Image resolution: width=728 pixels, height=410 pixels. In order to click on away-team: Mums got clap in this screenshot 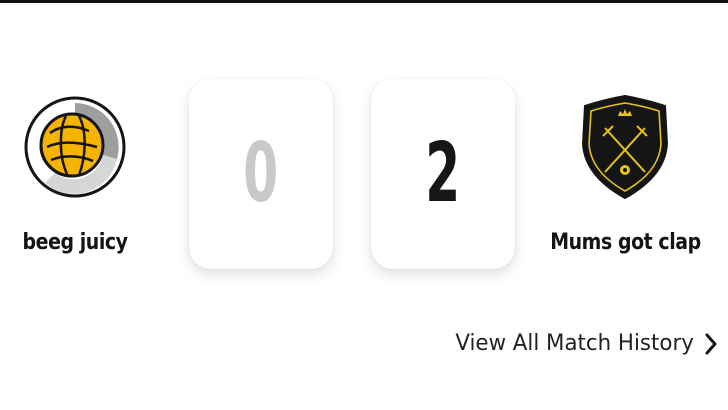, I will do `click(625, 174)`.